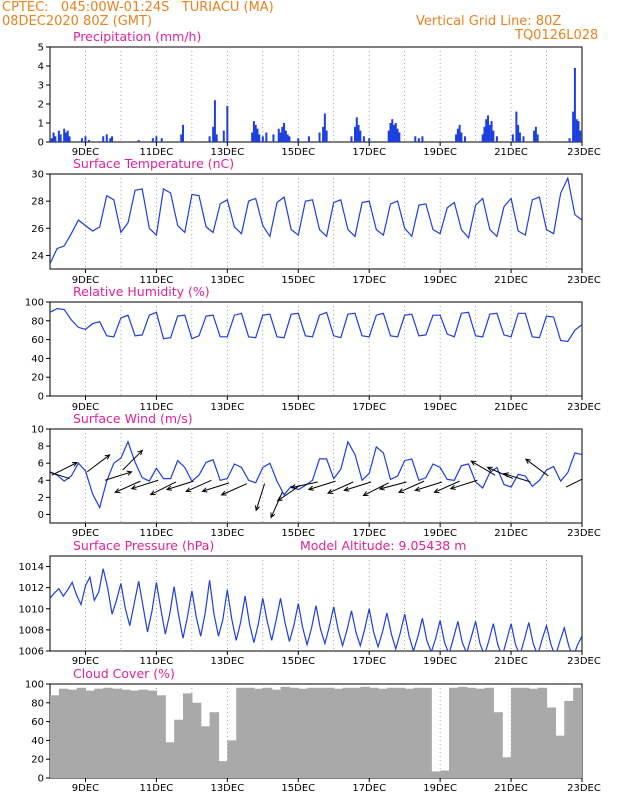 This screenshot has height=800, width=618. What do you see at coordinates (227, 280) in the screenshot?
I see `x-tick-label: 13DEC` at bounding box center [227, 280].